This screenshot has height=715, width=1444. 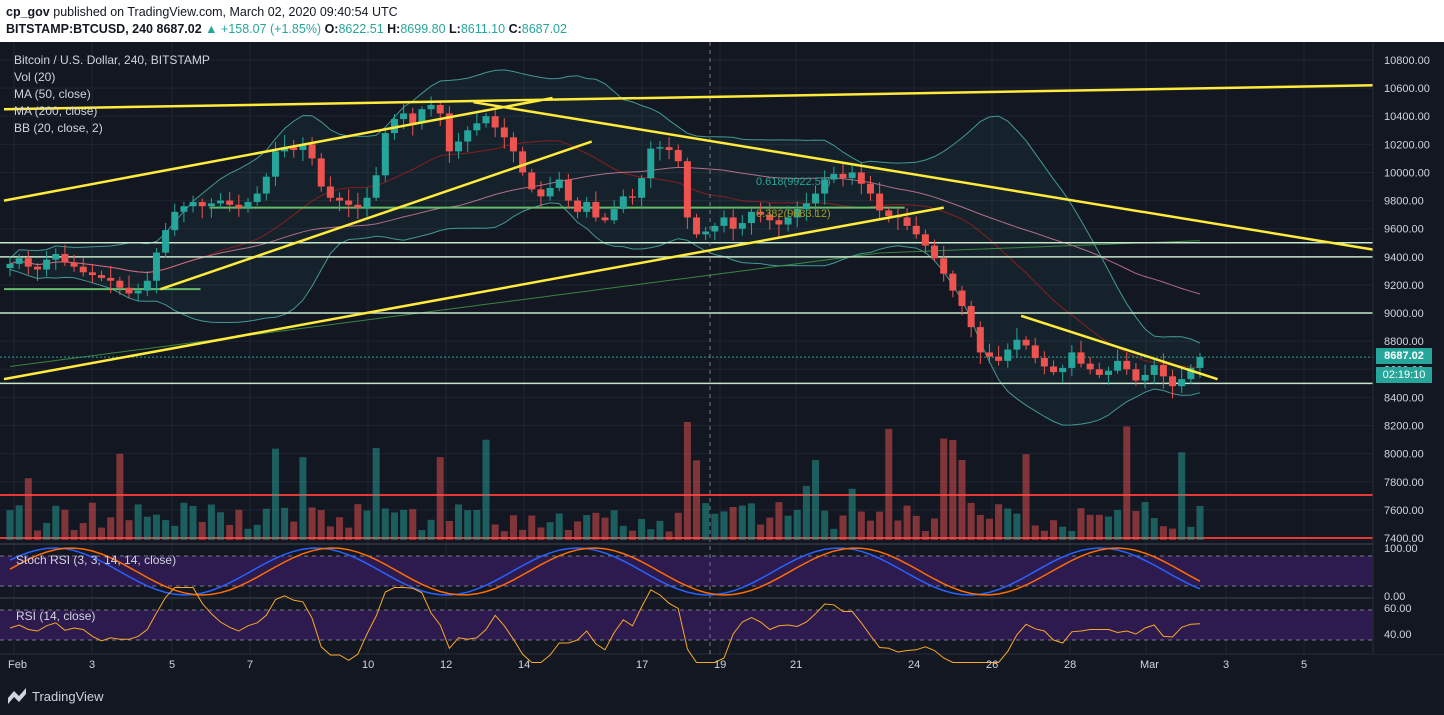 I want to click on open-label: O:, so click(x=331, y=29).